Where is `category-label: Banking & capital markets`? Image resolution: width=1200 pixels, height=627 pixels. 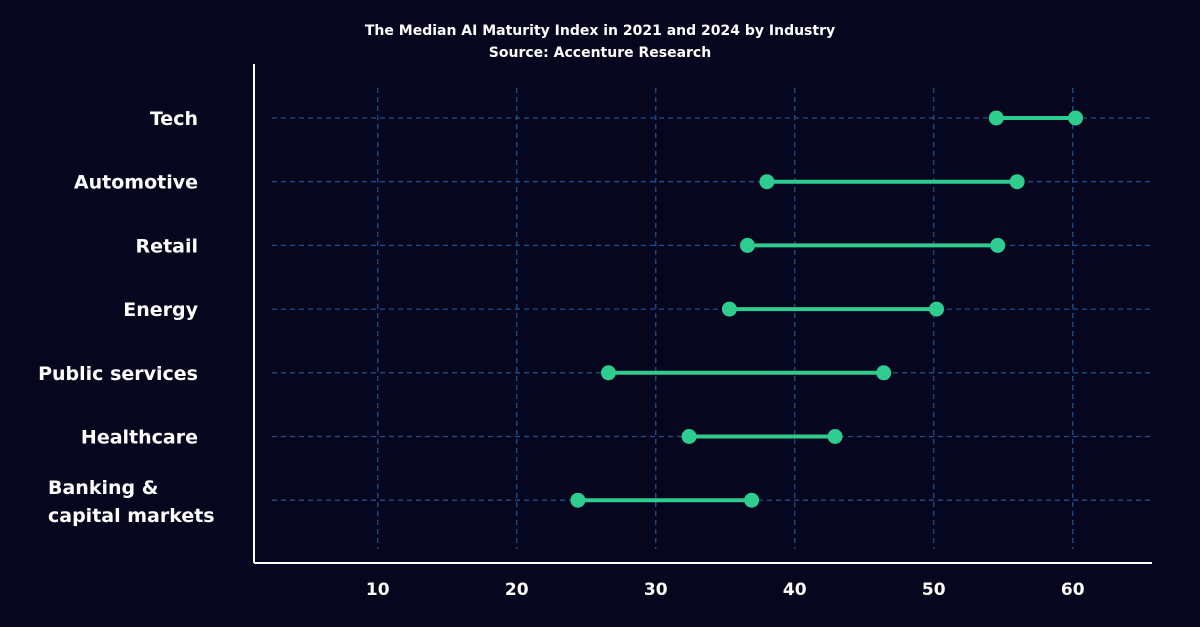 category-label: Banking & capital markets is located at coordinates (131, 502).